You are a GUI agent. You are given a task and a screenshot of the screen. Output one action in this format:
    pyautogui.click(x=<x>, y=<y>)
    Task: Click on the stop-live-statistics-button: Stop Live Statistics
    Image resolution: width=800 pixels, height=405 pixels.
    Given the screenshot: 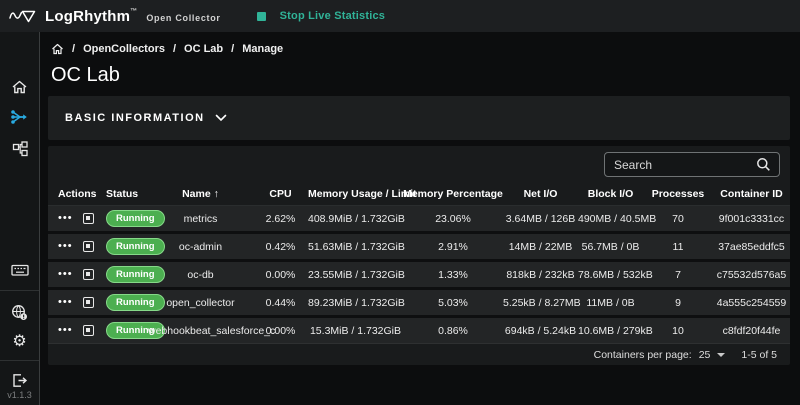 What is the action you would take?
    pyautogui.click(x=321, y=16)
    